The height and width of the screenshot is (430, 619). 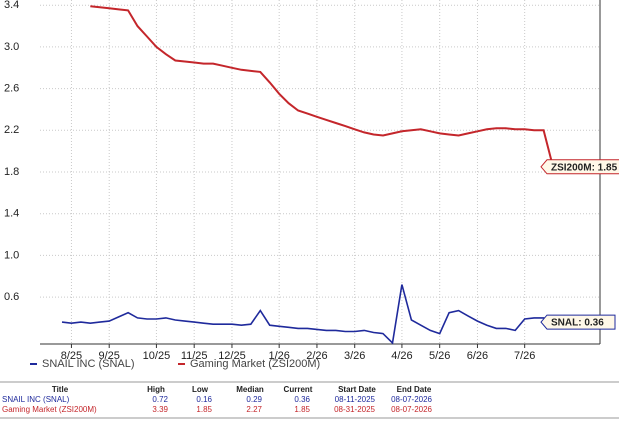 What do you see at coordinates (401, 356) in the screenshot?
I see `x-tick-label: 4/26` at bounding box center [401, 356].